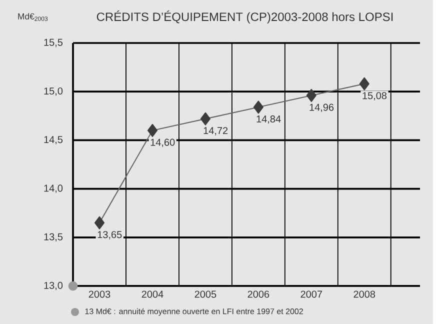 The width and height of the screenshot is (439, 324). What do you see at coordinates (53, 43) in the screenshot?
I see `y-tick-label: 15,5` at bounding box center [53, 43].